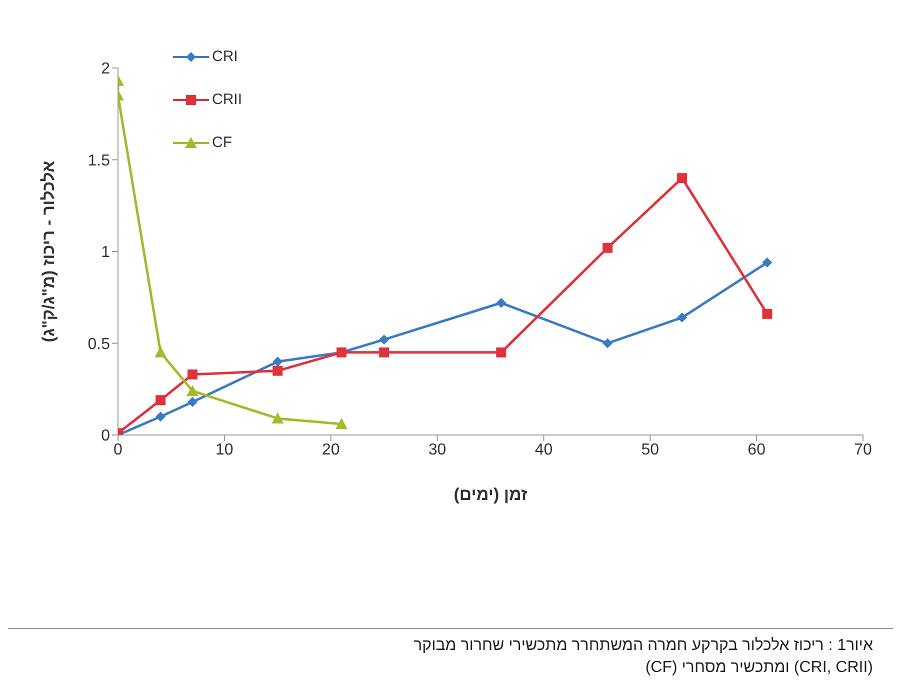 The height and width of the screenshot is (684, 905). What do you see at coordinates (105, 69) in the screenshot?
I see `y-tick-label: 2` at bounding box center [105, 69].